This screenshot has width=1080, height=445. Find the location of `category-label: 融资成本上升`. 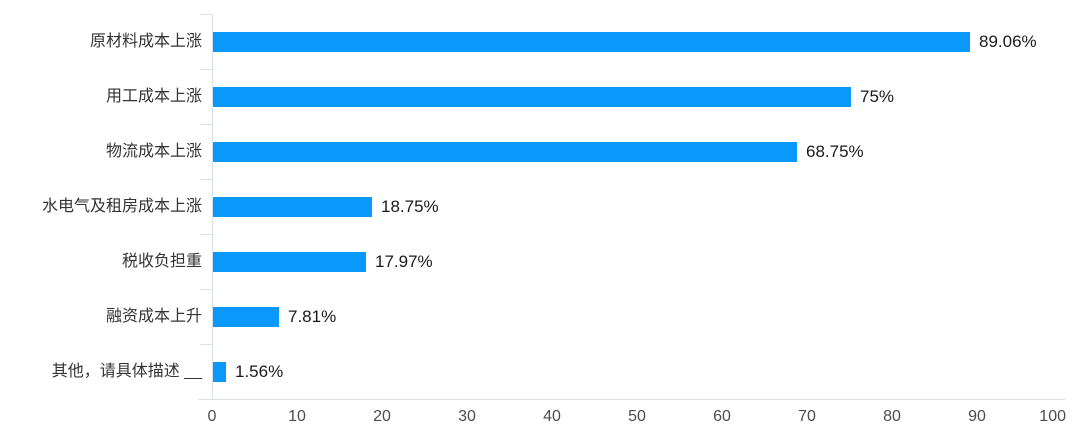

category-label: 融资成本上升 is located at coordinates (153, 316).